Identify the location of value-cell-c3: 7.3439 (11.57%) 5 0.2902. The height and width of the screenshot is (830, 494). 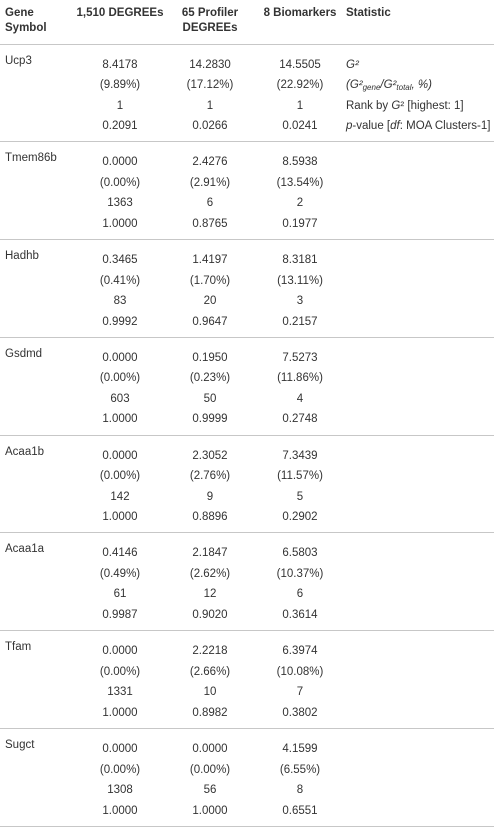
(300, 484).